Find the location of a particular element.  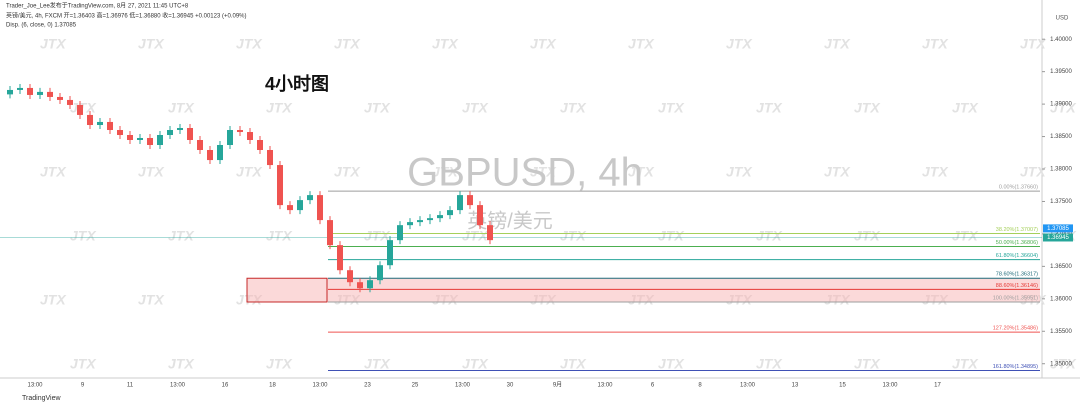

x-tick-label: 11 is located at coordinates (130, 386).